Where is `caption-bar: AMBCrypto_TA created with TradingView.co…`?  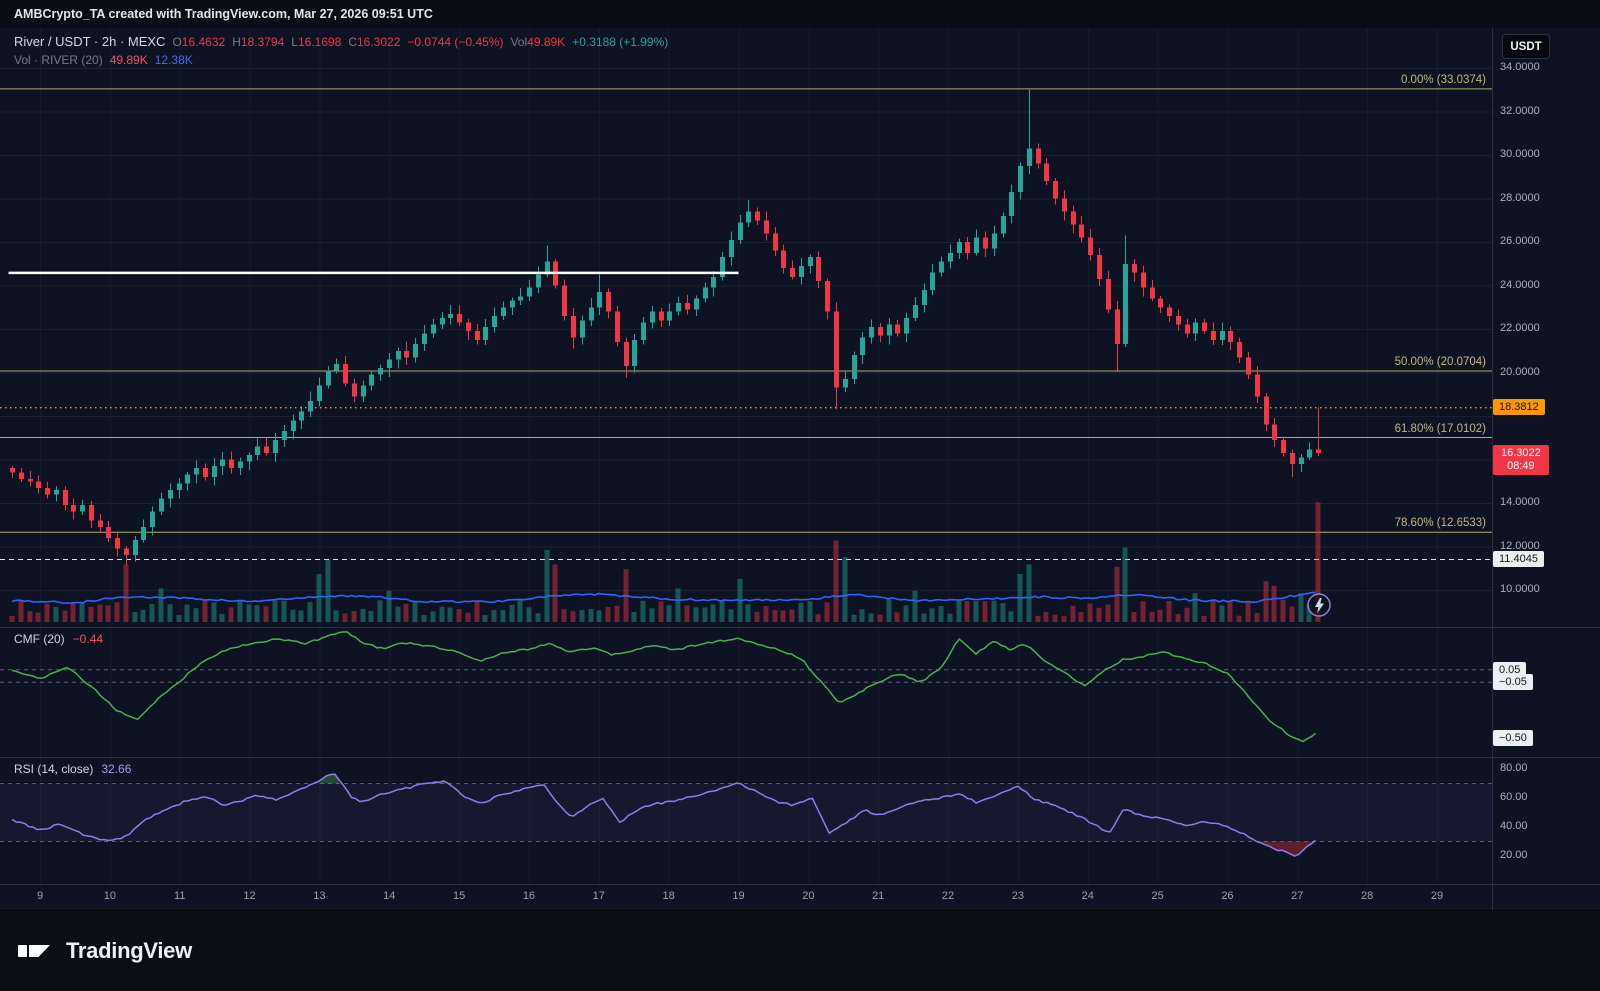 caption-bar: AMBCrypto_TA created with TradingView.co… is located at coordinates (800, 14).